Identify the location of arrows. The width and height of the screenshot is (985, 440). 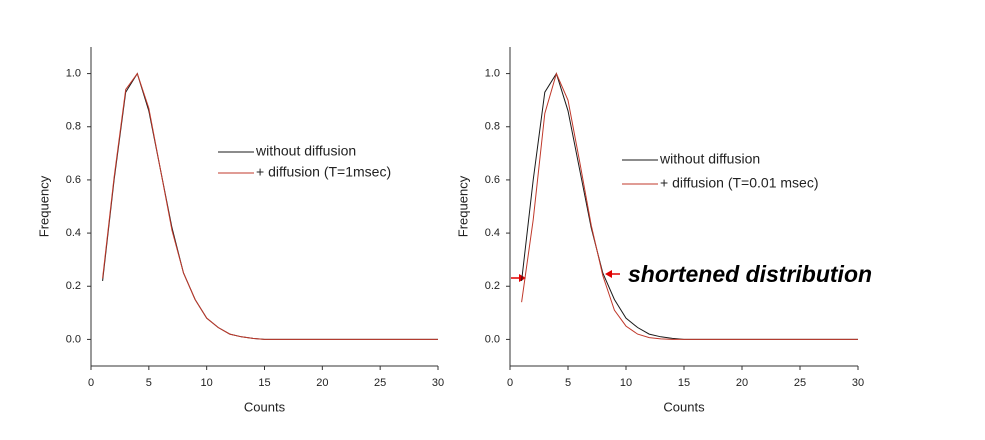
(565, 276).